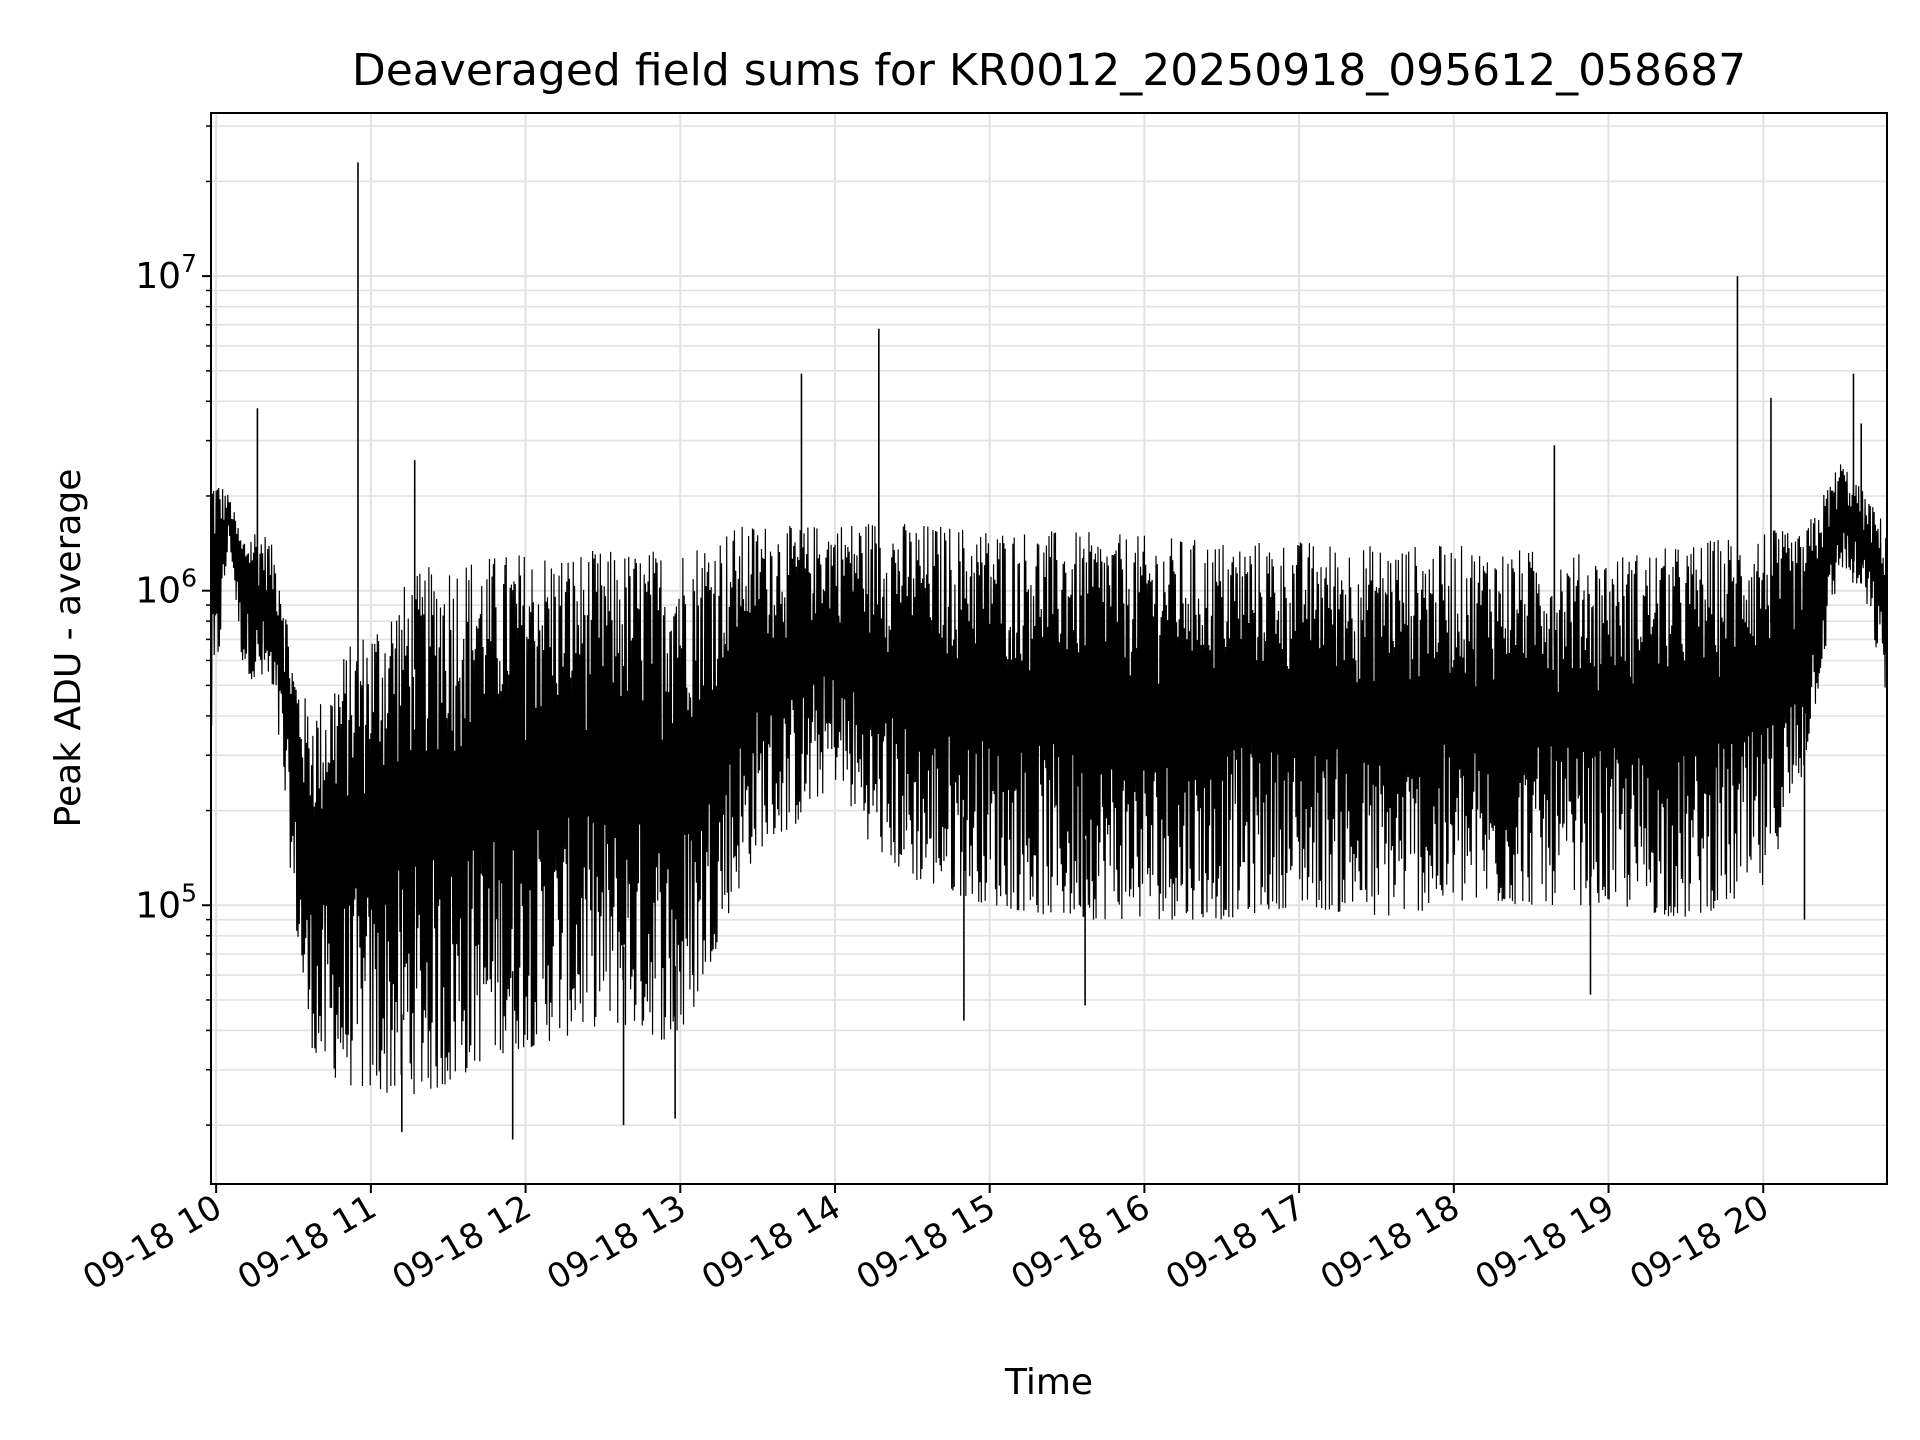  What do you see at coordinates (68, 648) in the screenshot?
I see `y-axis-label: Peak ADU - average` at bounding box center [68, 648].